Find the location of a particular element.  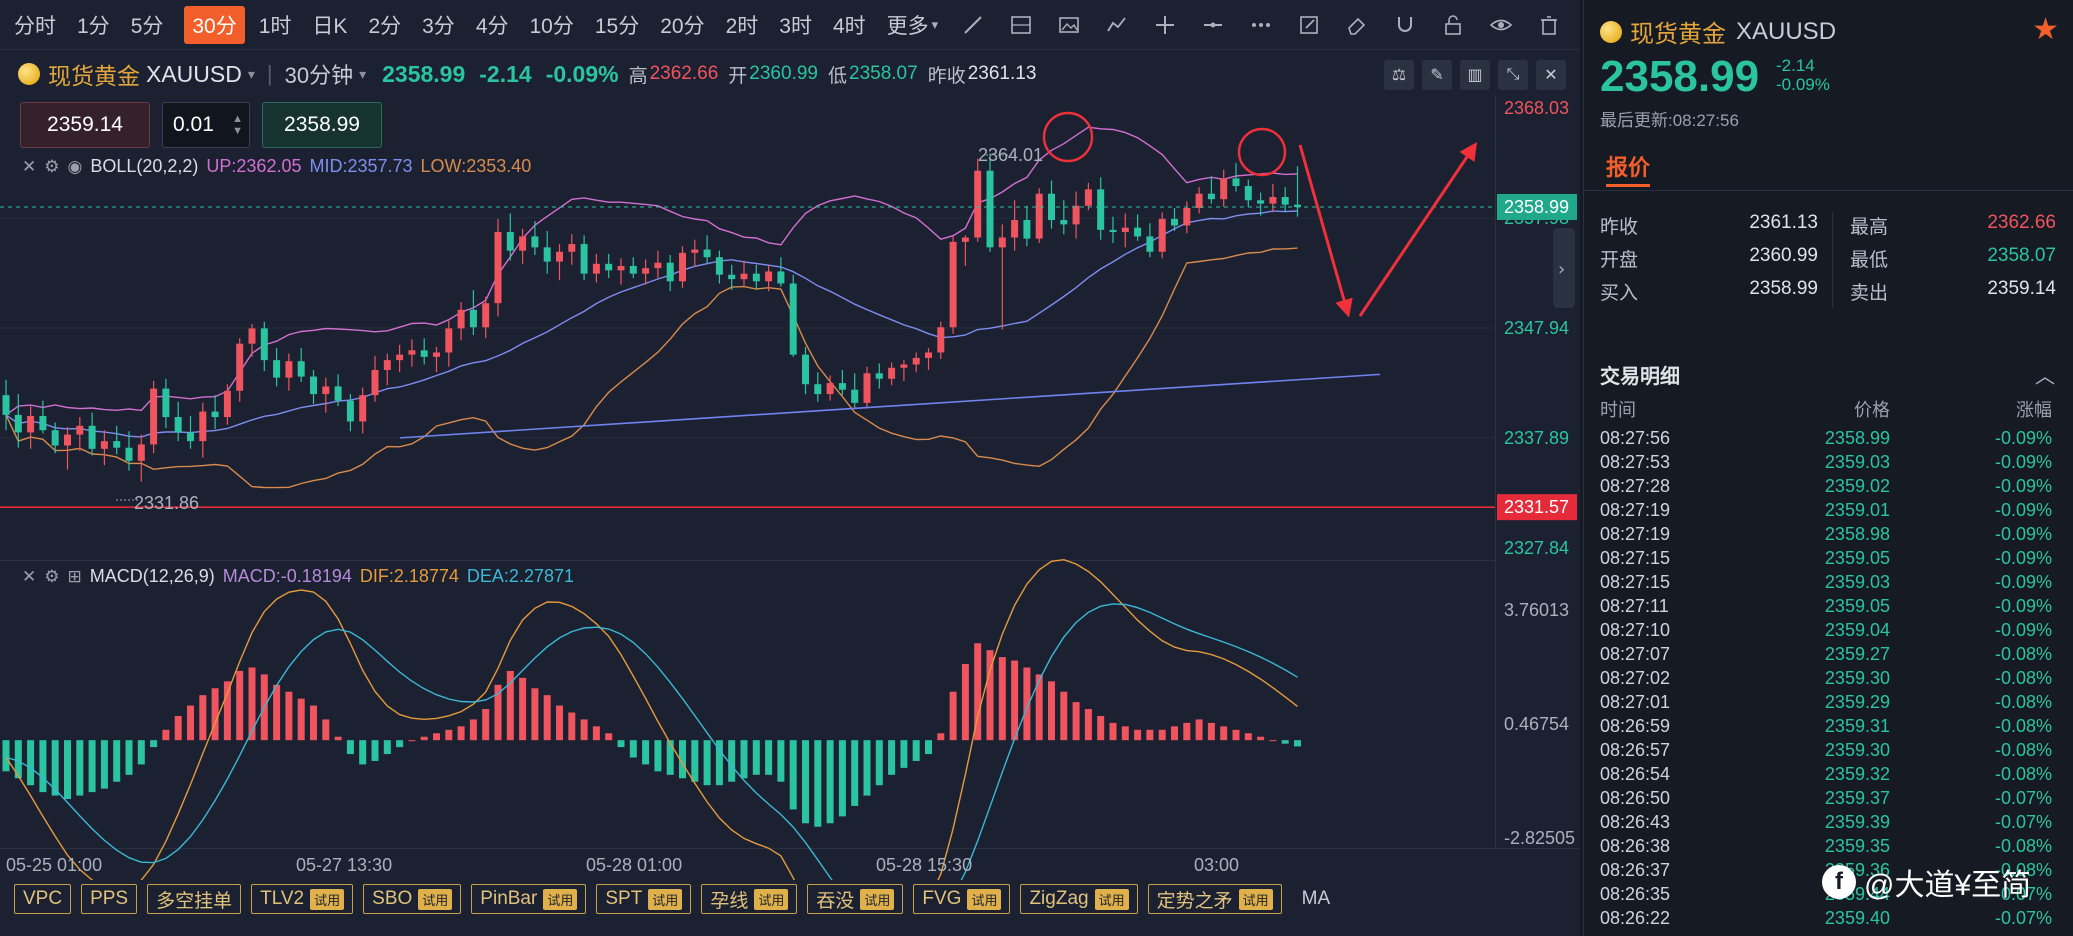

indicator-button: 吞没 试用 is located at coordinates (855, 899).